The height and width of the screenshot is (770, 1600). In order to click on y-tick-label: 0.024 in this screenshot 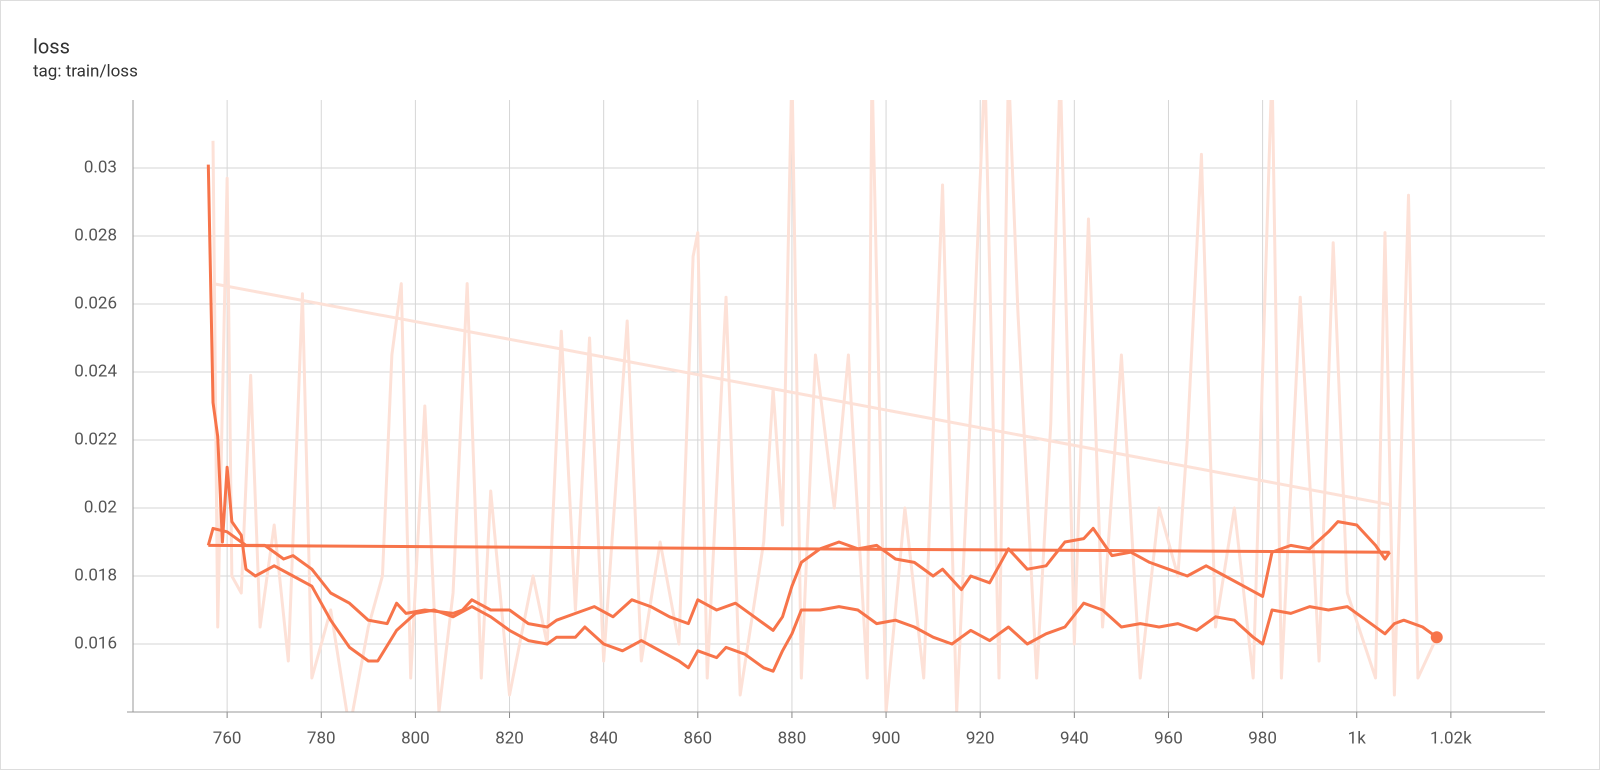, I will do `click(95, 371)`.